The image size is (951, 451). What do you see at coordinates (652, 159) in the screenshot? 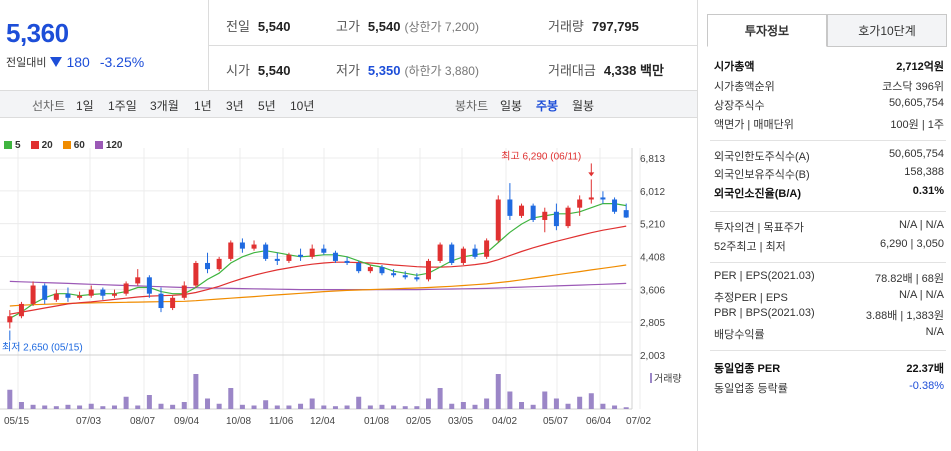
I see `y-tick-label: 6,813` at bounding box center [652, 159].